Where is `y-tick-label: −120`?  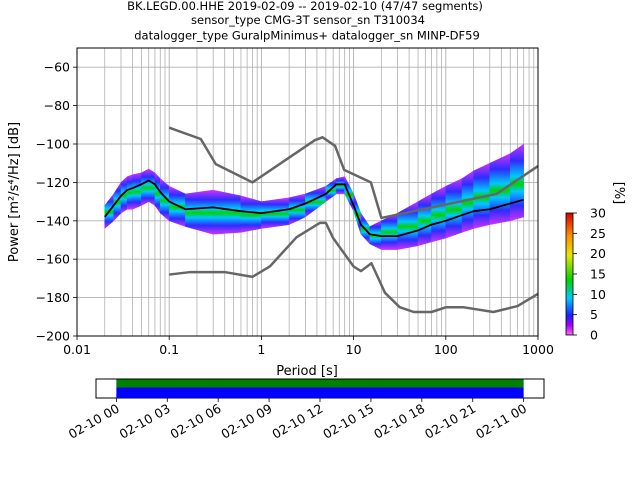
y-tick-label: −120 is located at coordinates (53, 182).